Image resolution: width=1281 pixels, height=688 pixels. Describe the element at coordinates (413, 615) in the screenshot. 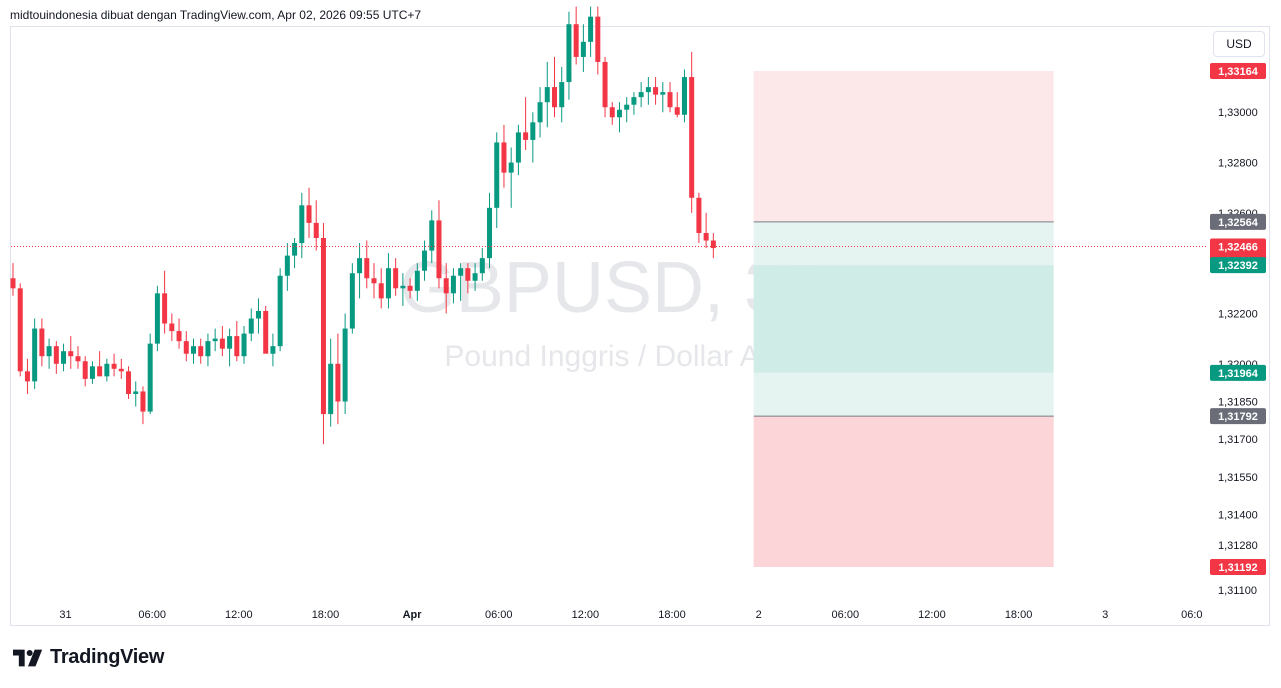

I see `time-tick-label: Apr` at that location.